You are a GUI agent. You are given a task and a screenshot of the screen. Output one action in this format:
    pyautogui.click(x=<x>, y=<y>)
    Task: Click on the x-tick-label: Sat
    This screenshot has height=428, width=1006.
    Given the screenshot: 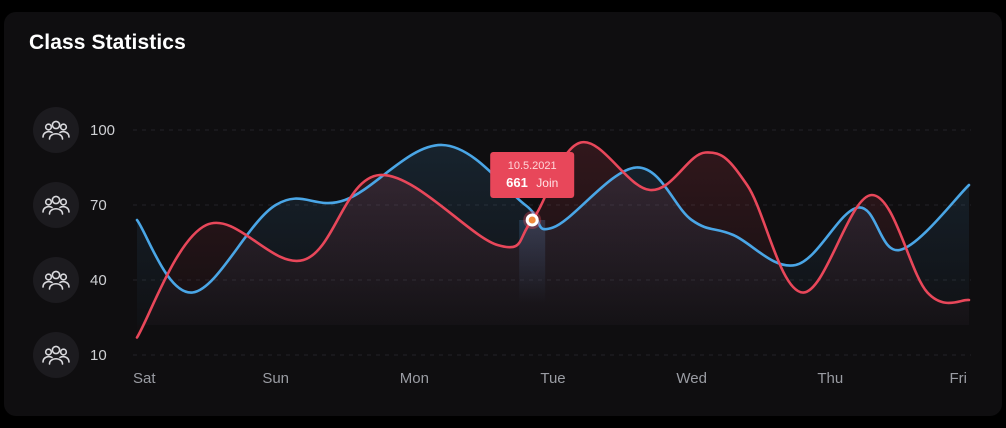 What is the action you would take?
    pyautogui.click(x=144, y=378)
    